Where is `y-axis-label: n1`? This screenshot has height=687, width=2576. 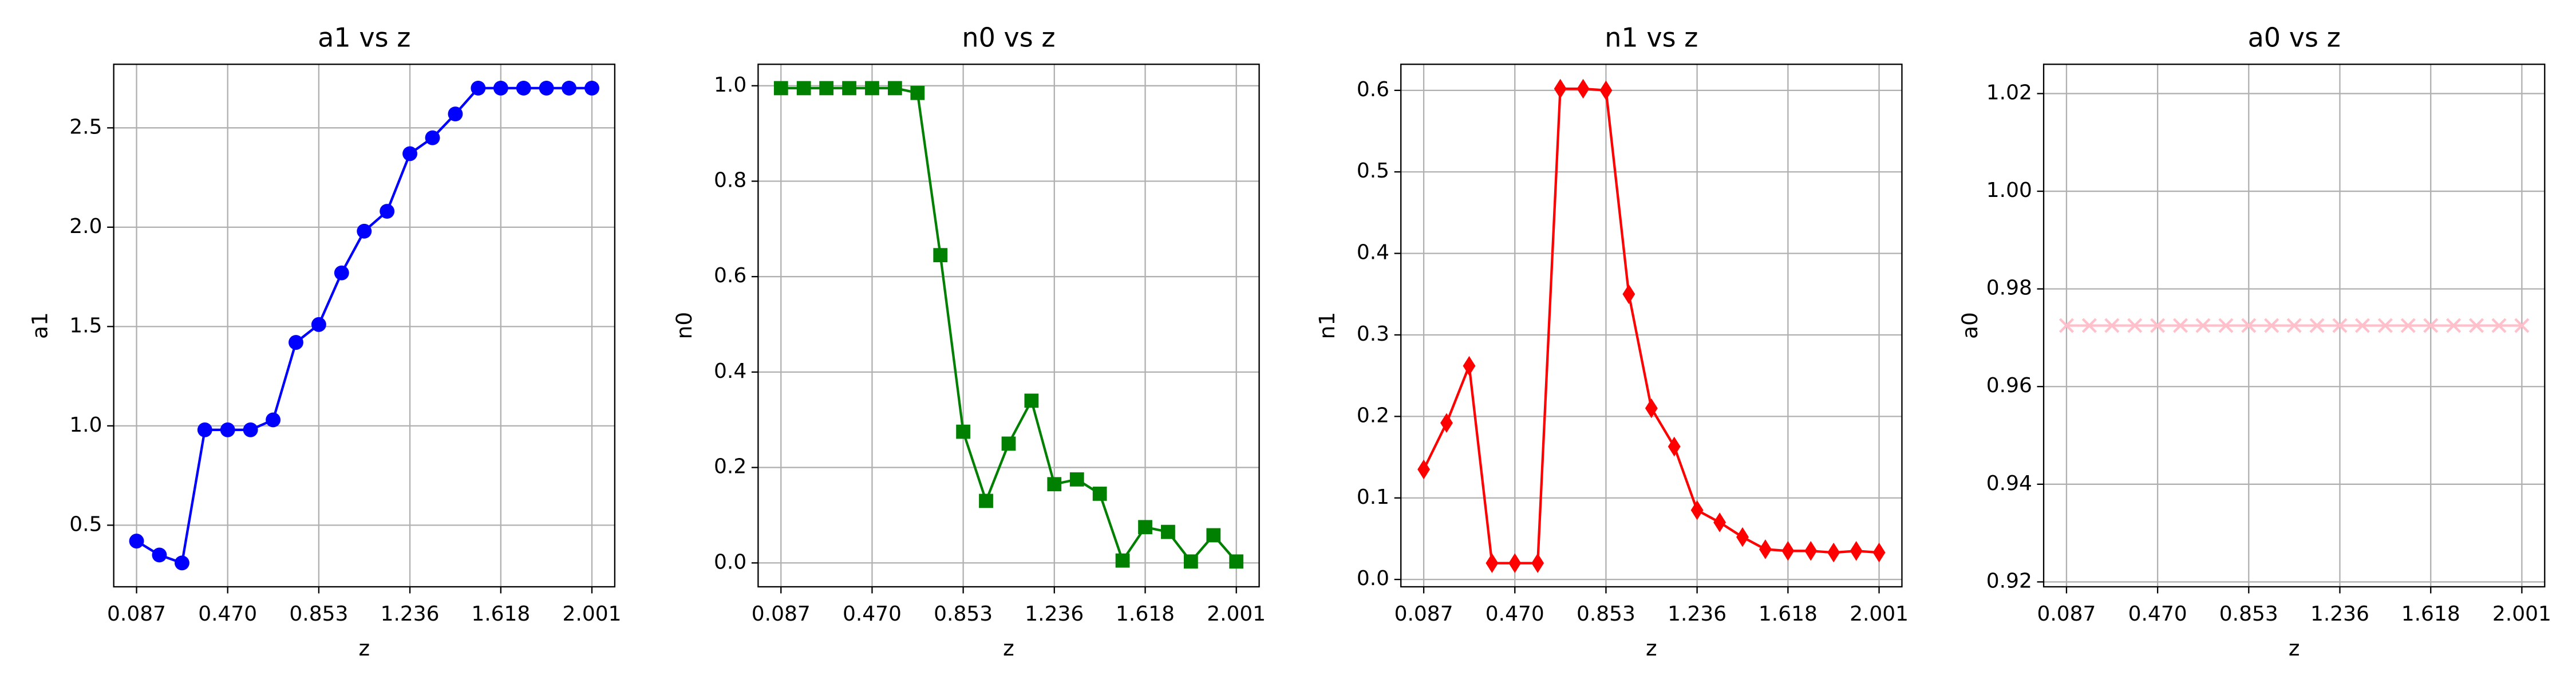 y-axis-label: n1 is located at coordinates (1327, 325).